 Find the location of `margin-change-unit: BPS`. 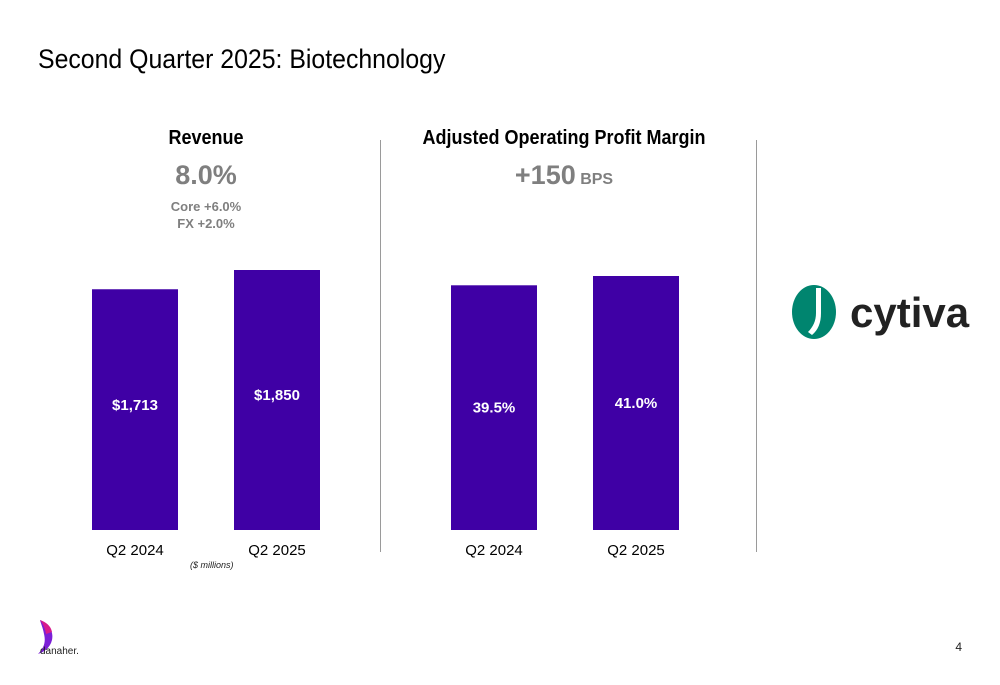

margin-change-unit: BPS is located at coordinates (597, 179).